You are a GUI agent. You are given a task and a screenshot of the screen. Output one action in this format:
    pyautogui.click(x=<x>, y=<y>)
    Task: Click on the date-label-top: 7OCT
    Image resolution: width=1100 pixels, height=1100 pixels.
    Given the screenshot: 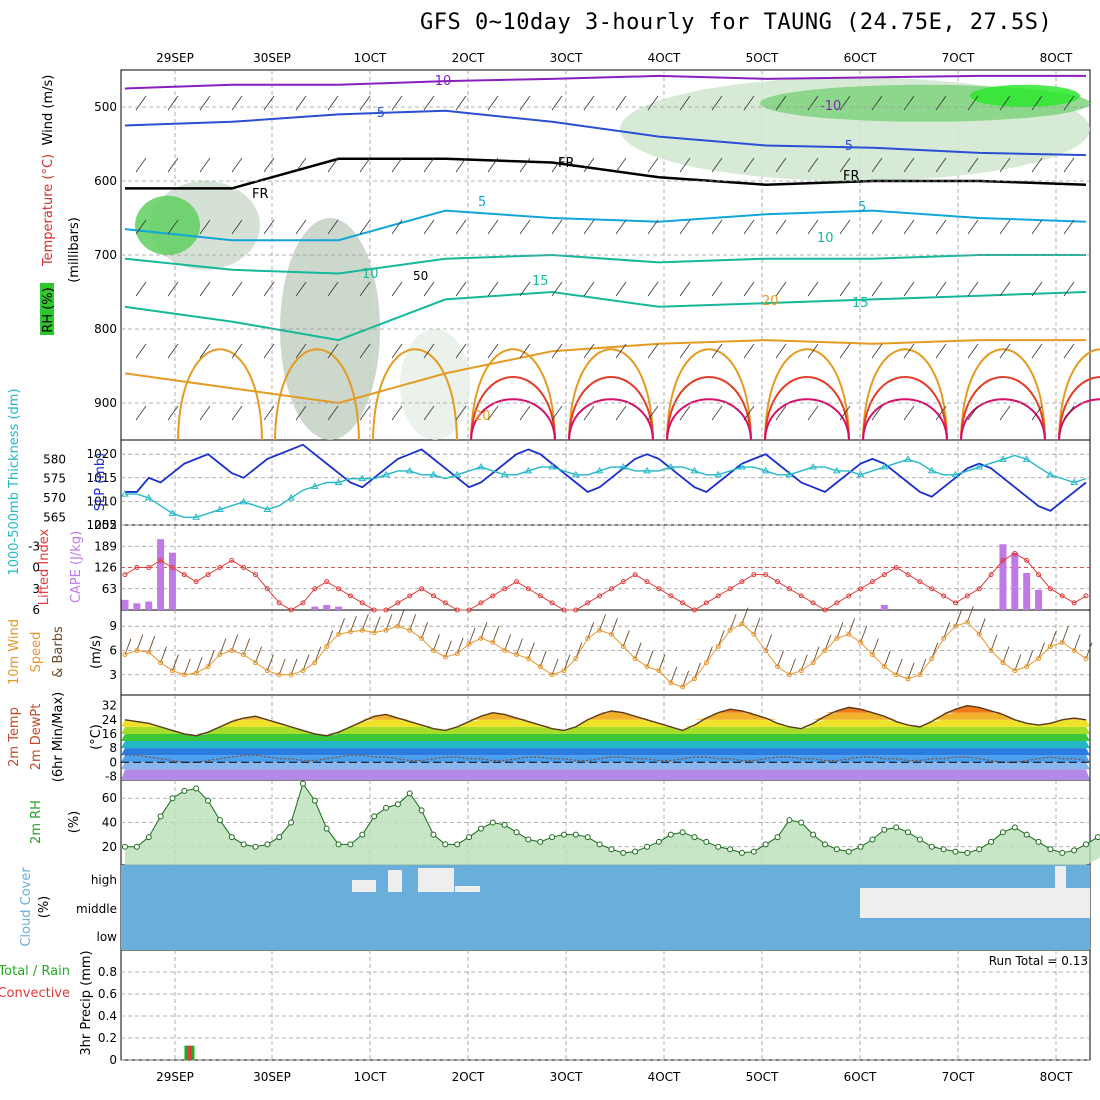 What is the action you would take?
    pyautogui.click(x=958, y=58)
    